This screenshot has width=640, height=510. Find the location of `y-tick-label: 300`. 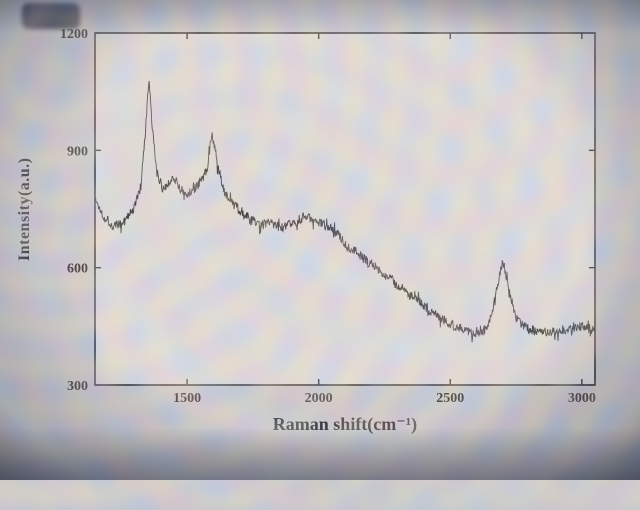

y-tick-label: 300 is located at coordinates (77, 386).